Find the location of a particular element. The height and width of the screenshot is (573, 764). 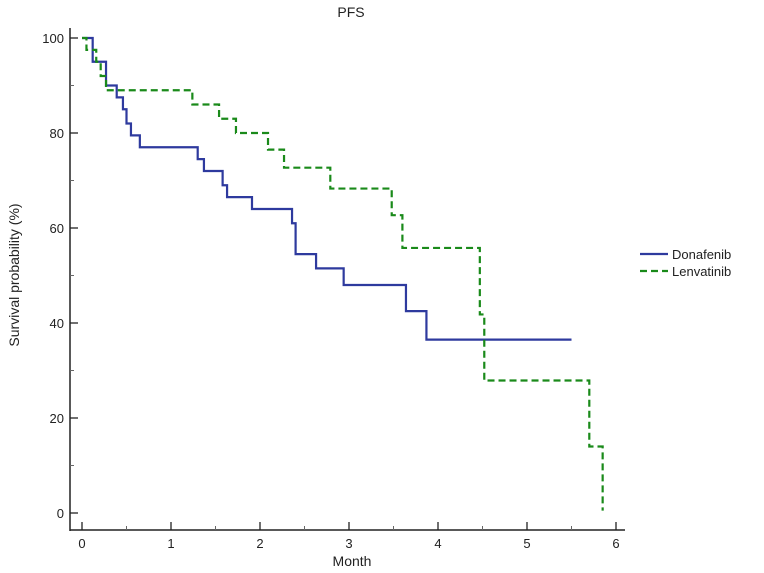

x-tick-label: 2 is located at coordinates (259, 543).